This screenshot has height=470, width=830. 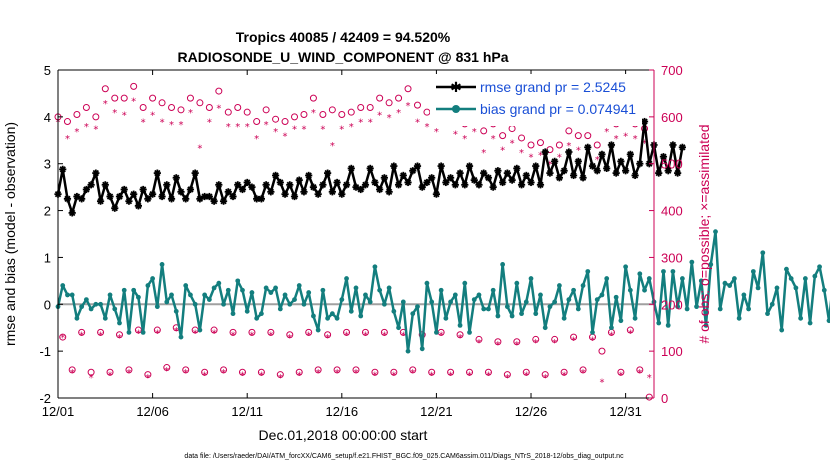 I want to click on y2-tick-label: 700, so click(x=672, y=70).